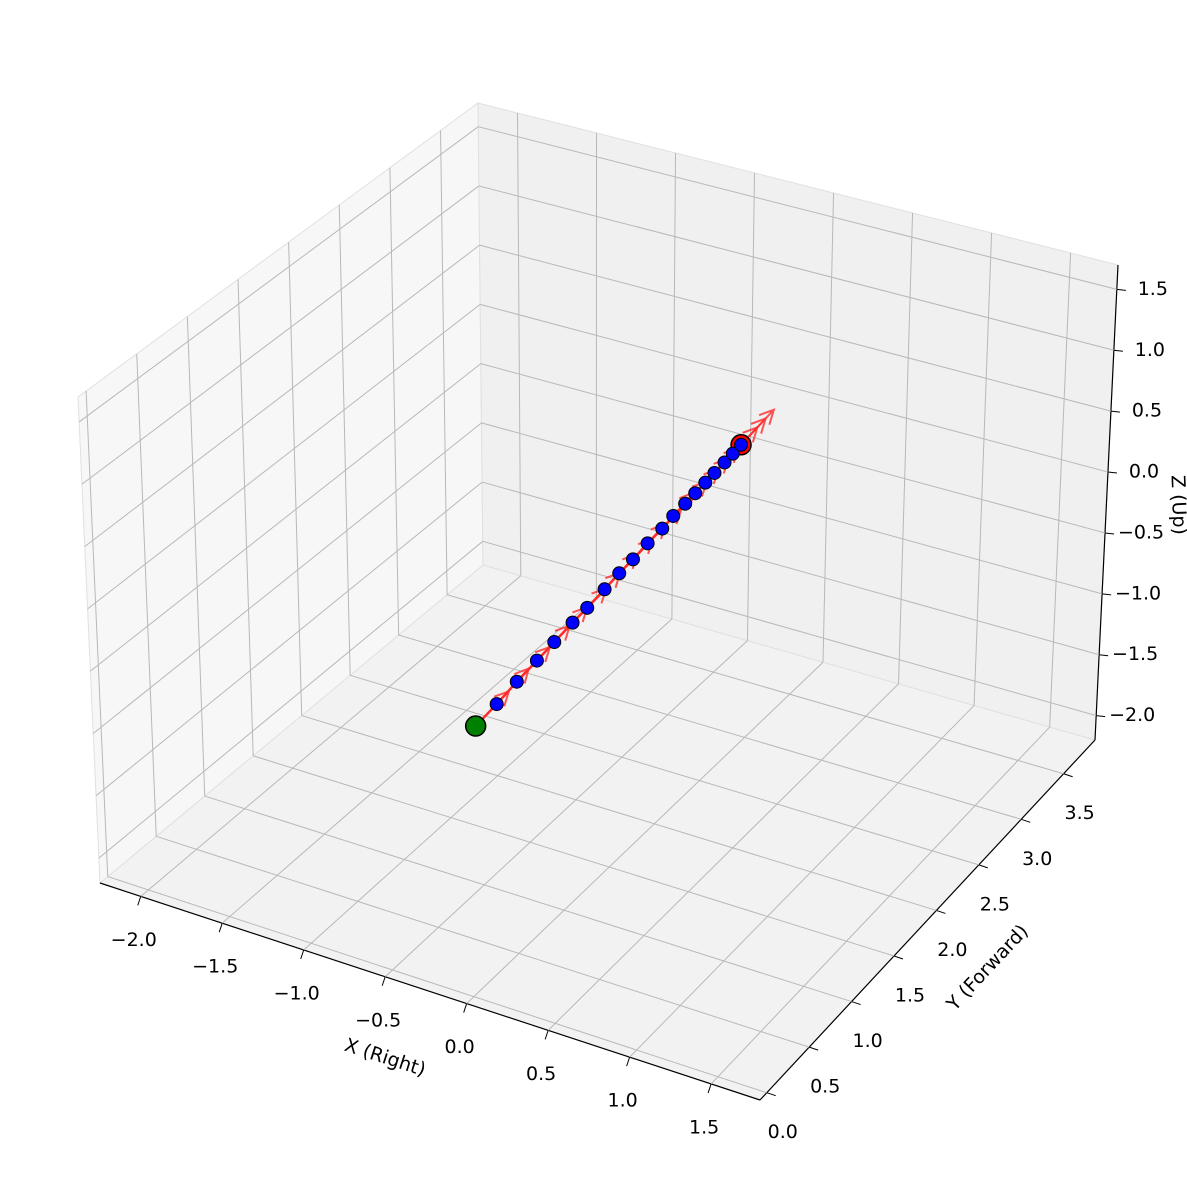  What do you see at coordinates (460, 1047) in the screenshot?
I see `x-tick-label: 0.0` at bounding box center [460, 1047].